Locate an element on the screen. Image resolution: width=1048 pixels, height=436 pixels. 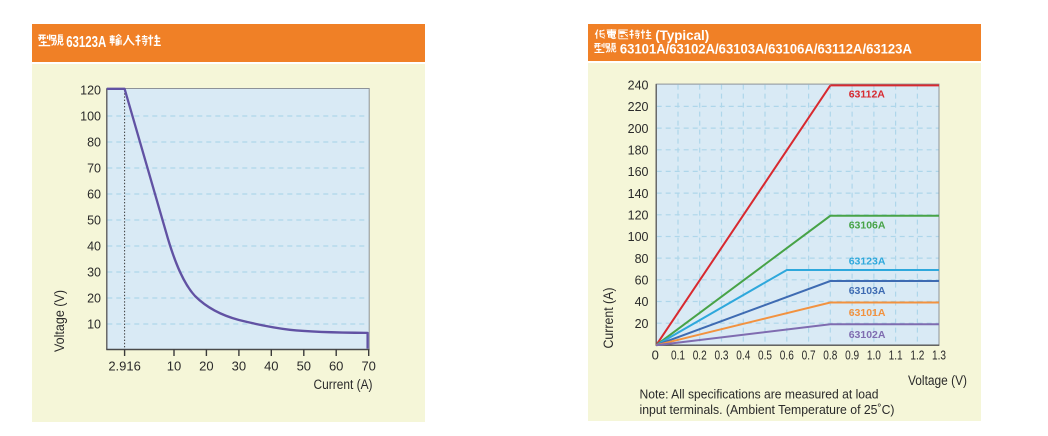
svg-text: 140 is located at coordinates (638, 194).